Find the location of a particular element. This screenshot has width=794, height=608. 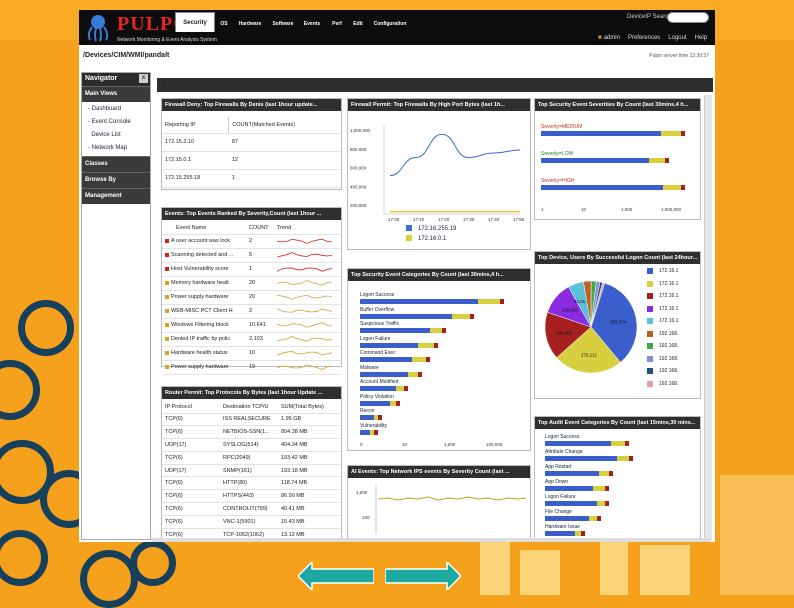

back-arrow-icon is located at coordinates (336, 576).